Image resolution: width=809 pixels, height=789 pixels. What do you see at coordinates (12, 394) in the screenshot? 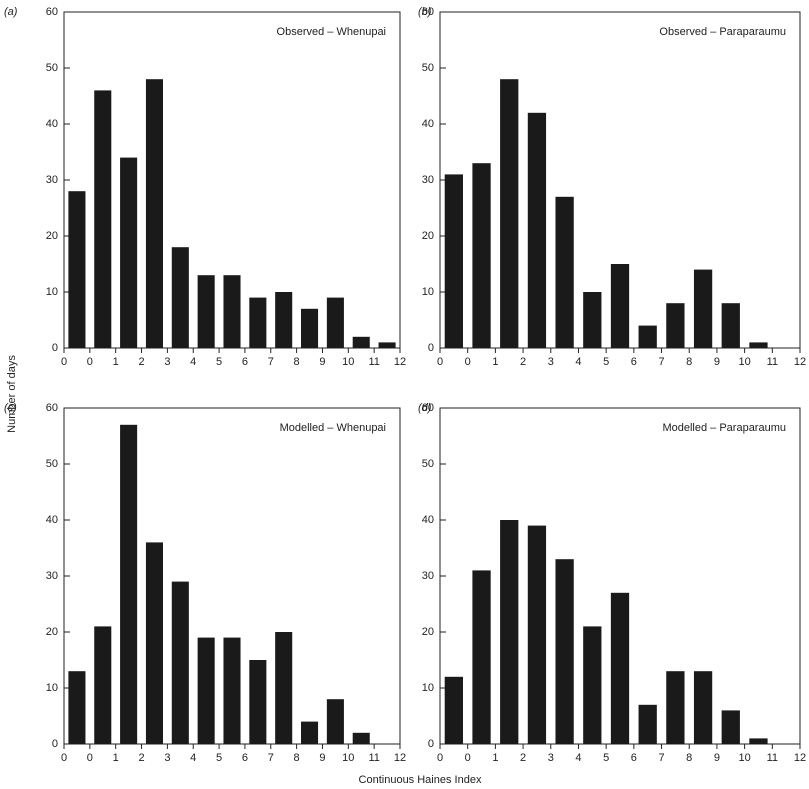
I see `y-axis-label: Number of days` at bounding box center [12, 394].